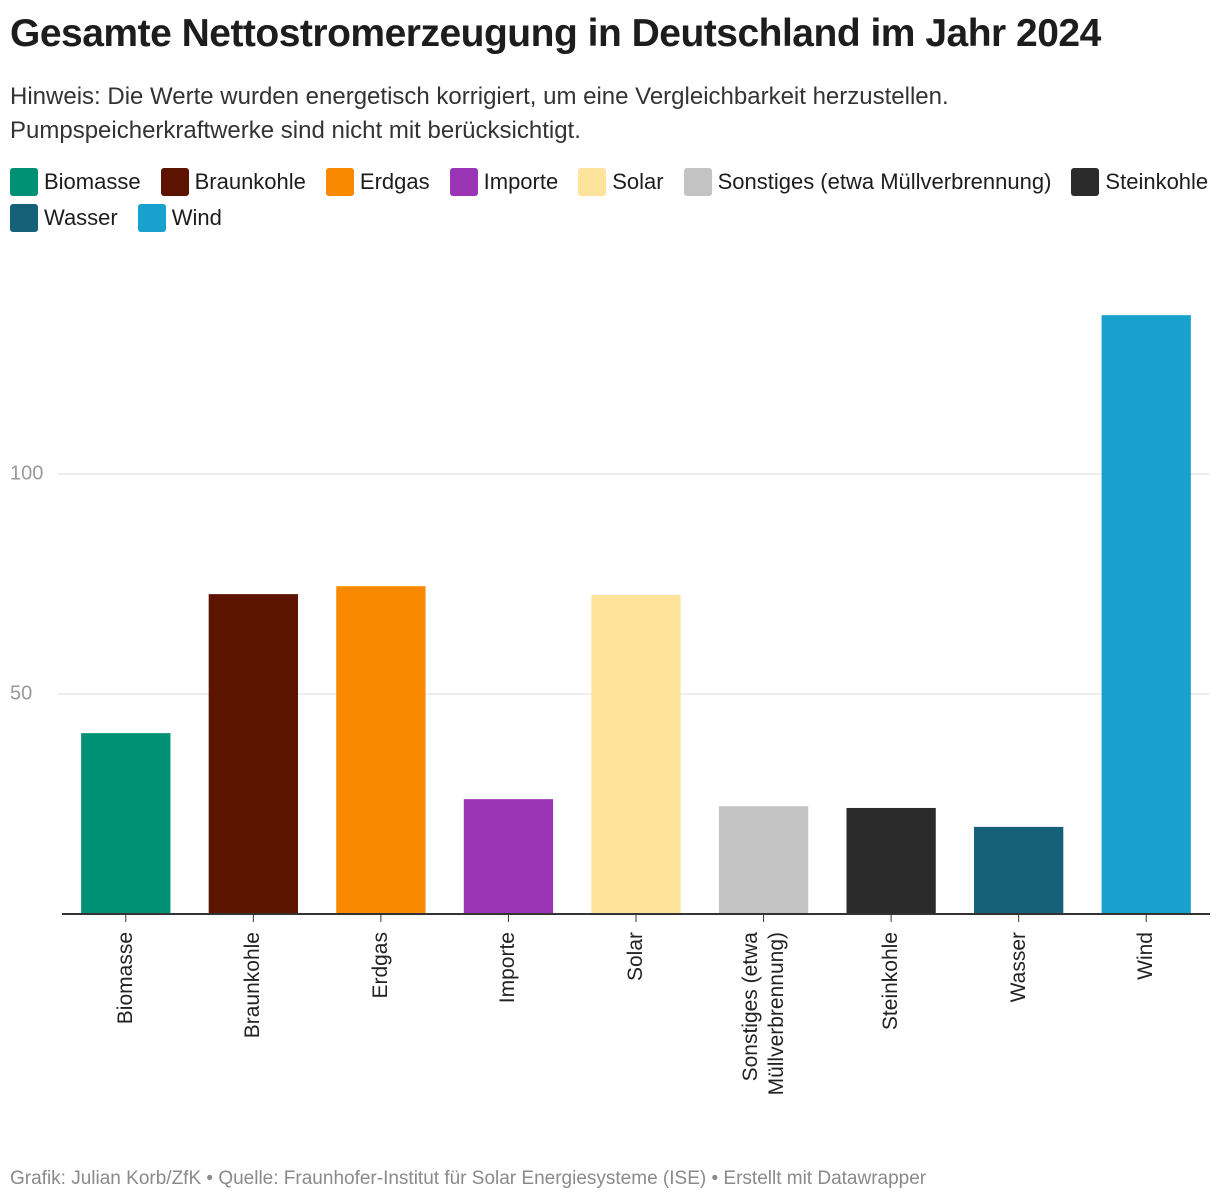  Describe the element at coordinates (250, 181) in the screenshot. I see `legend-label: Braunkohle` at that location.